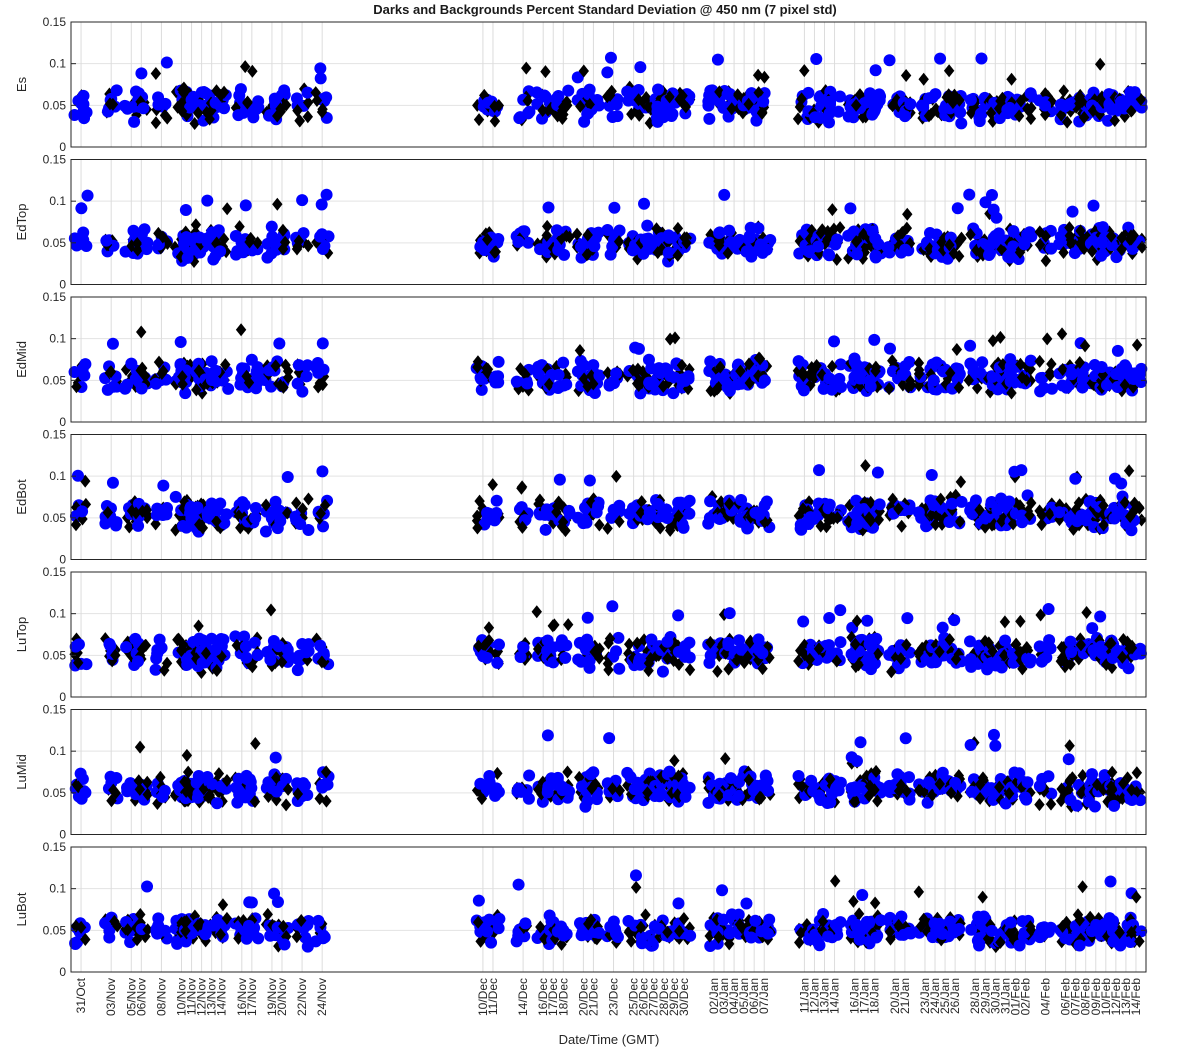 This screenshot has height=1050, width=1200. I want to click on y-axis-label: EdMid, so click(21, 359).